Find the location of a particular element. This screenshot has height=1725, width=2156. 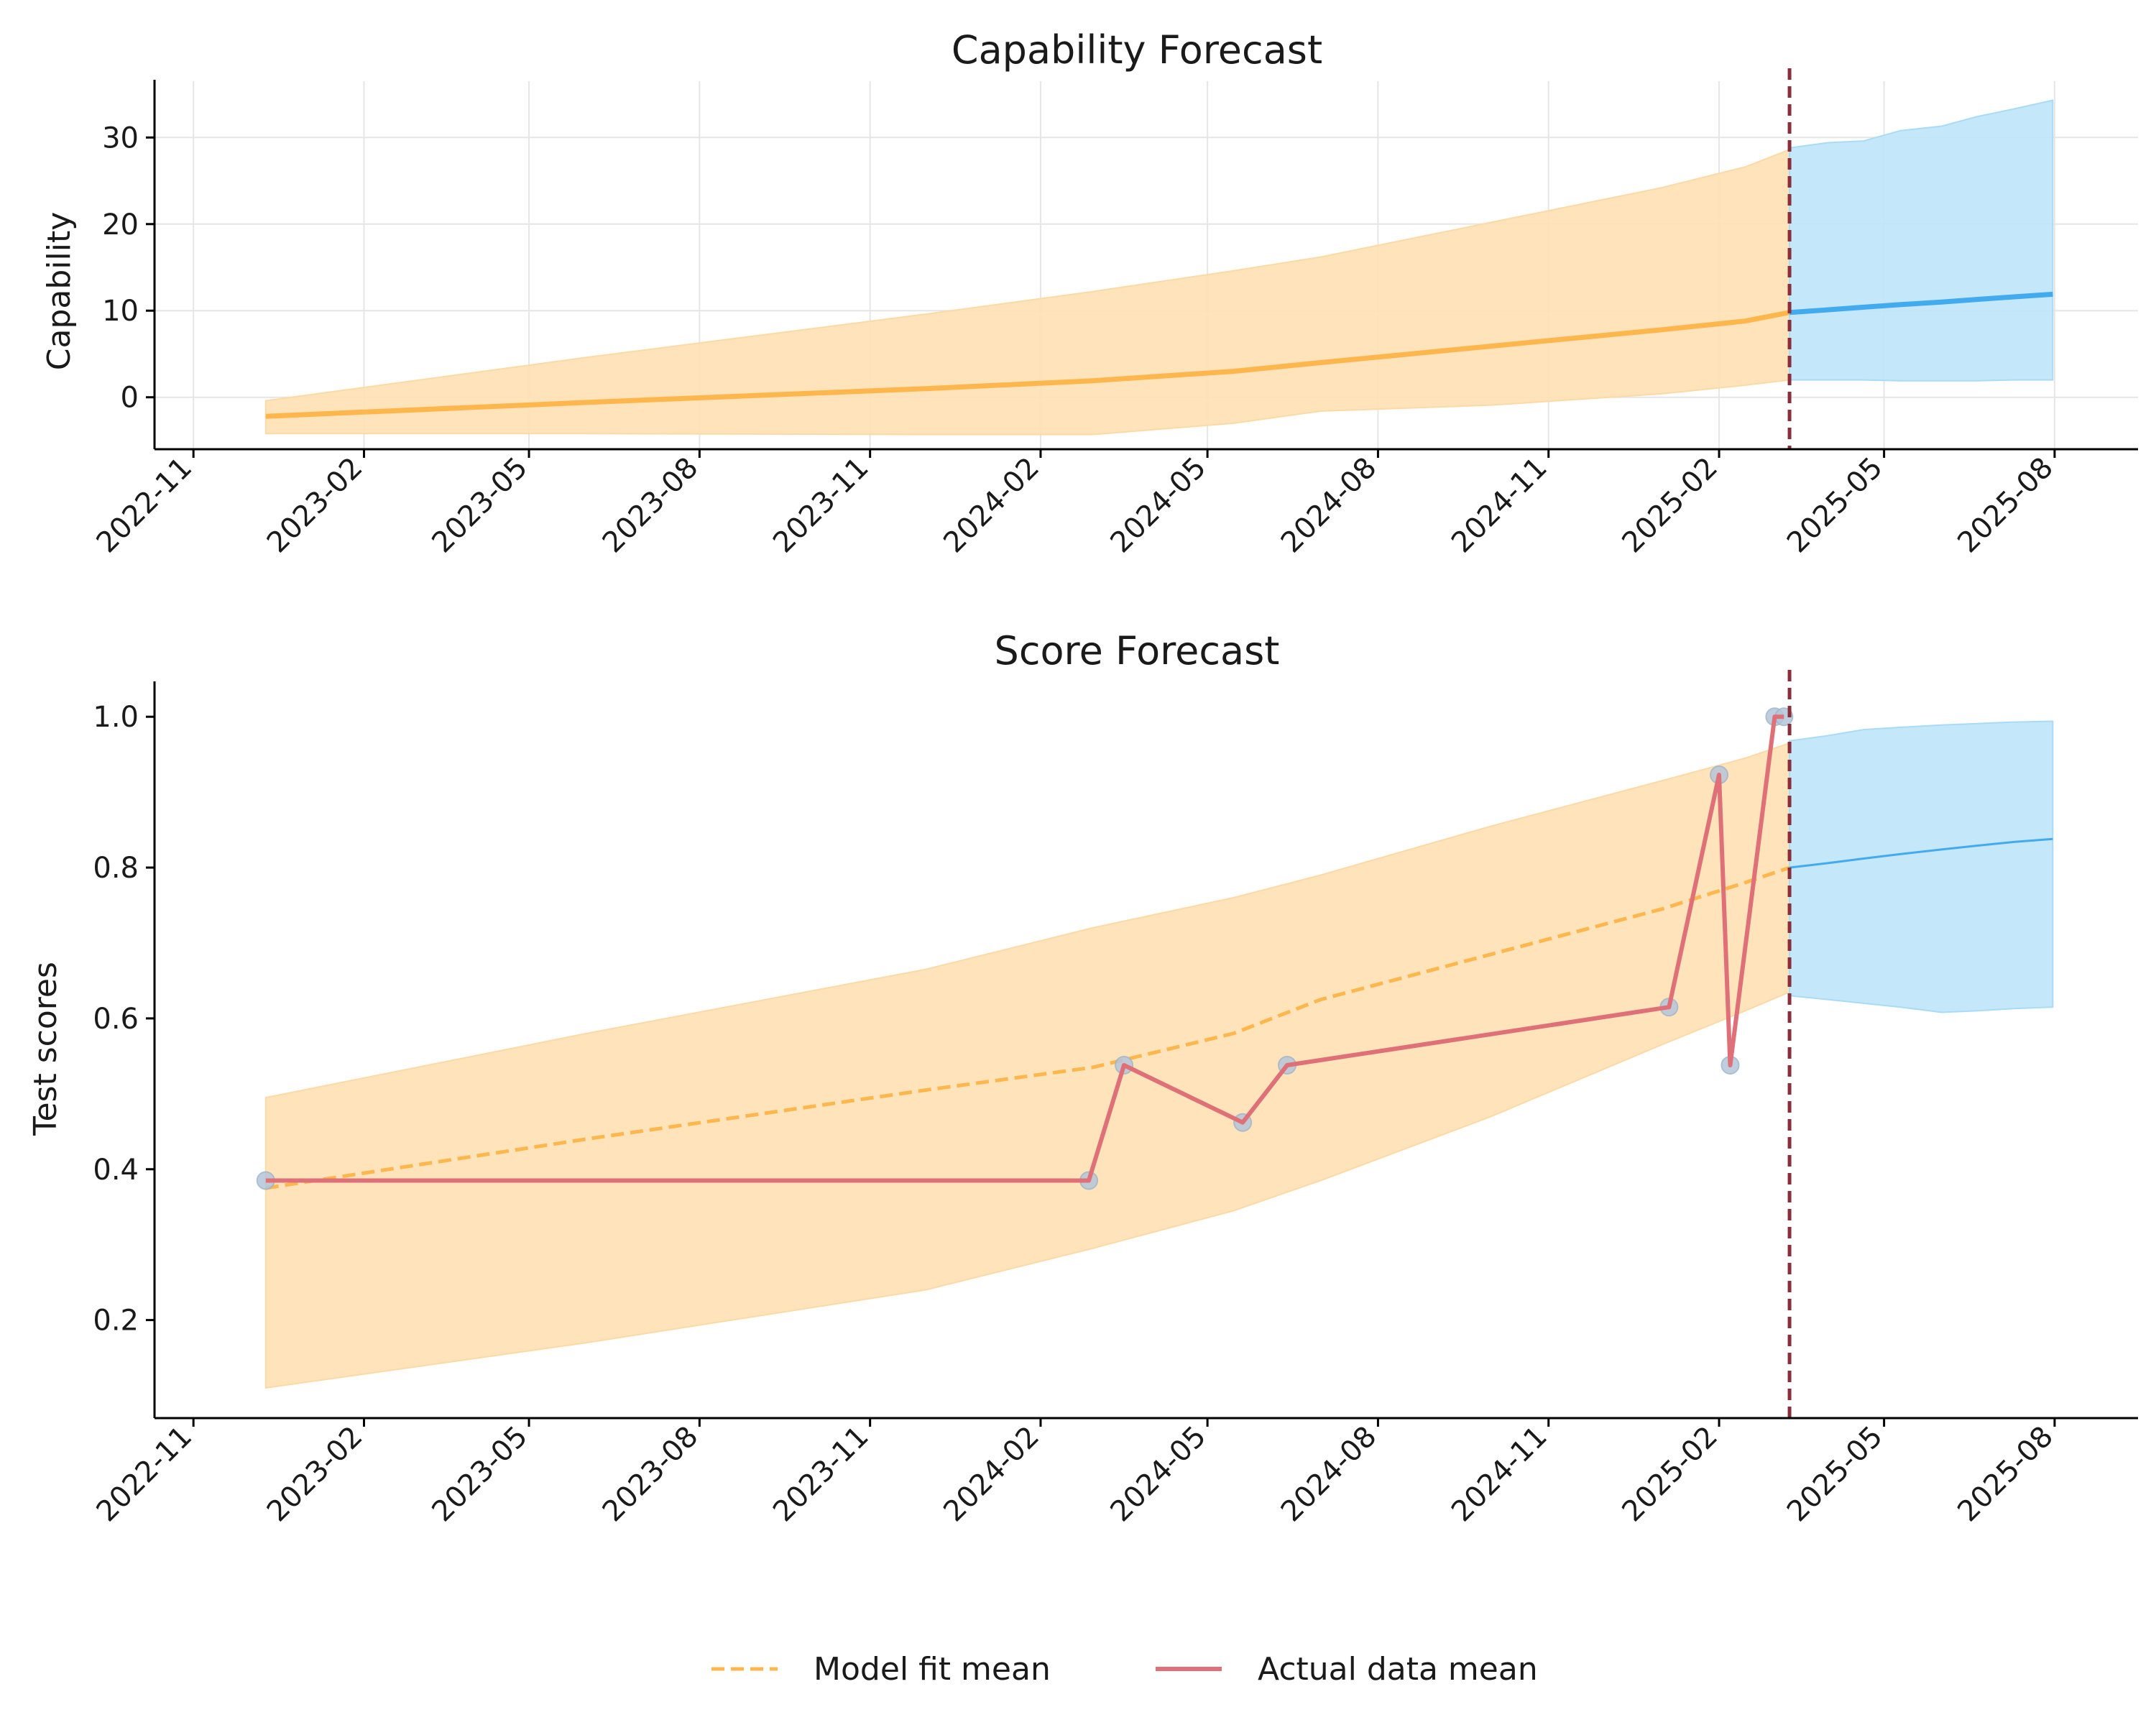

score-forecast-line is located at coordinates (1921, 853).